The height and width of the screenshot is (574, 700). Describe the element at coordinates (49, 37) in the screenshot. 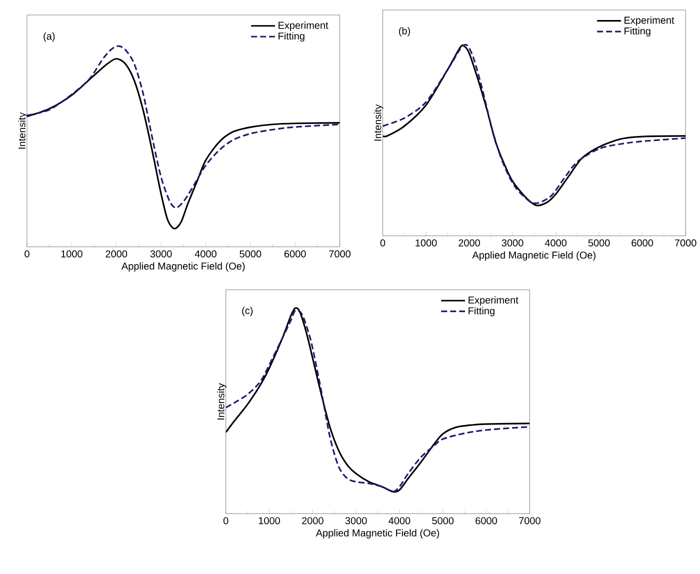

I see `text: (a)` at that location.